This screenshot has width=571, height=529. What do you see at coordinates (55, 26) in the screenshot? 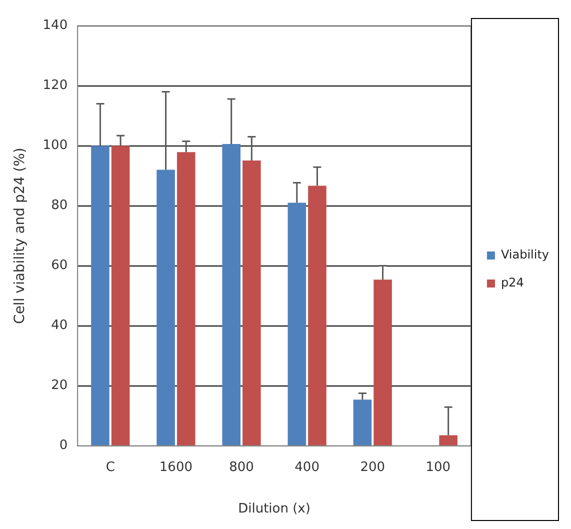
I see `y-tick-label: 140` at bounding box center [55, 26].